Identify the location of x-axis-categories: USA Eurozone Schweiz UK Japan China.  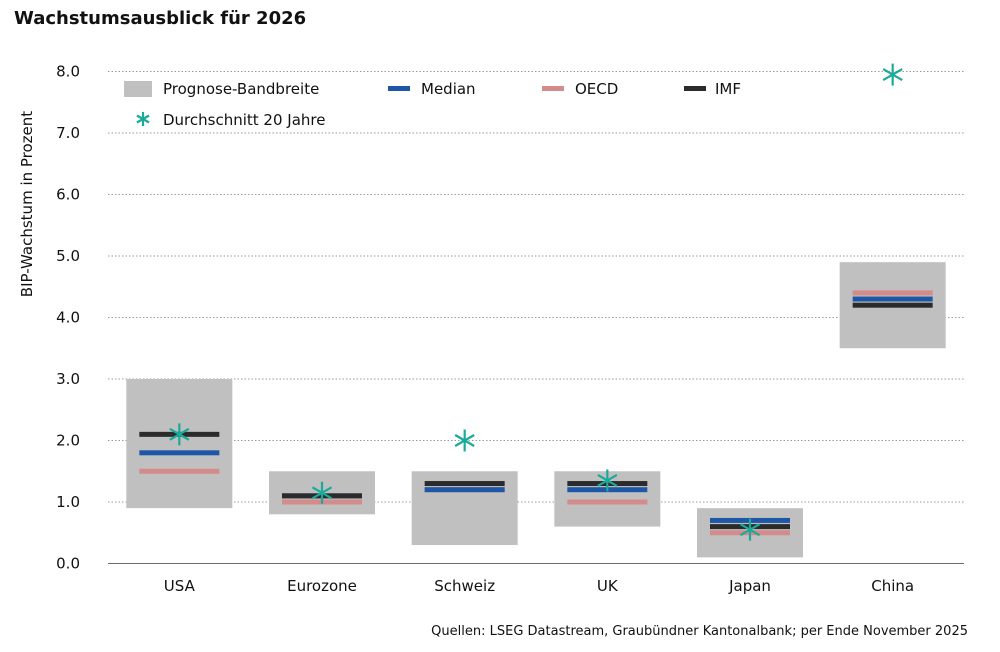
(539, 586).